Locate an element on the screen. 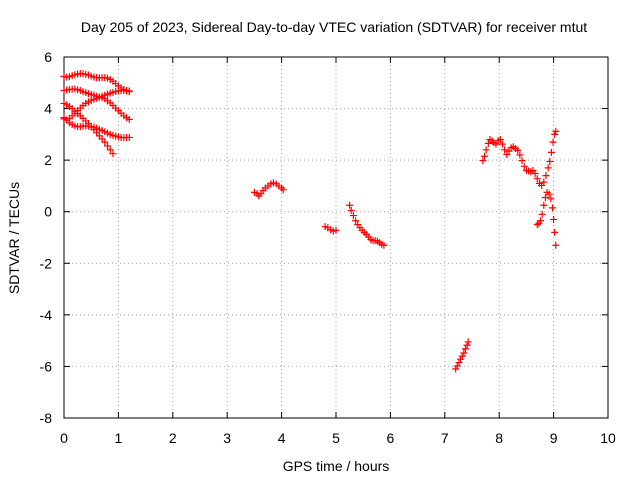  y-tick-label: -4 is located at coordinates (46, 315).